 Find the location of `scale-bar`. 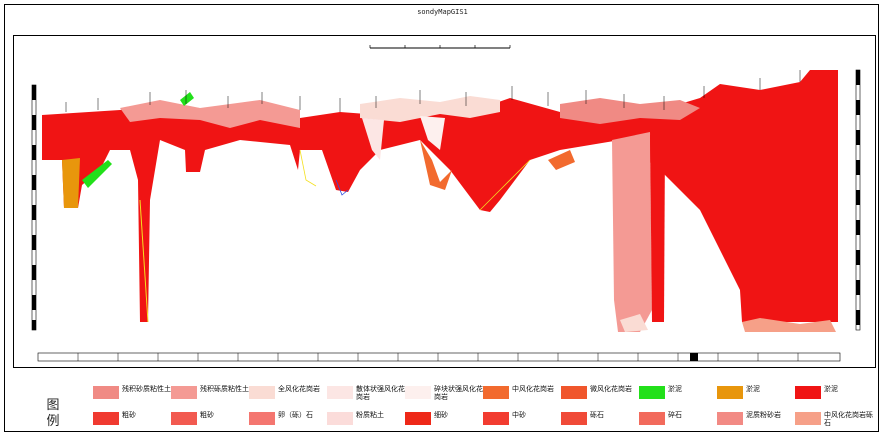

scale-bar is located at coordinates (440, 47).